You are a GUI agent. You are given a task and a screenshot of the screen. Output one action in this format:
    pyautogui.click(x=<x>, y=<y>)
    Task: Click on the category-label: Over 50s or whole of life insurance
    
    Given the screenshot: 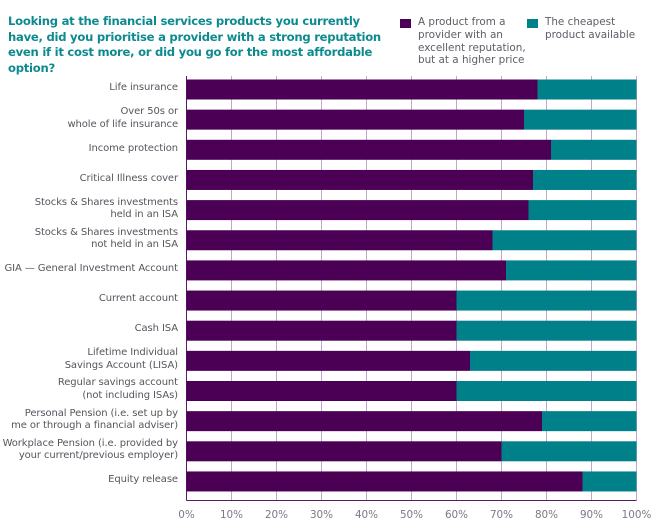 What is the action you would take?
    pyautogui.click(x=122, y=118)
    